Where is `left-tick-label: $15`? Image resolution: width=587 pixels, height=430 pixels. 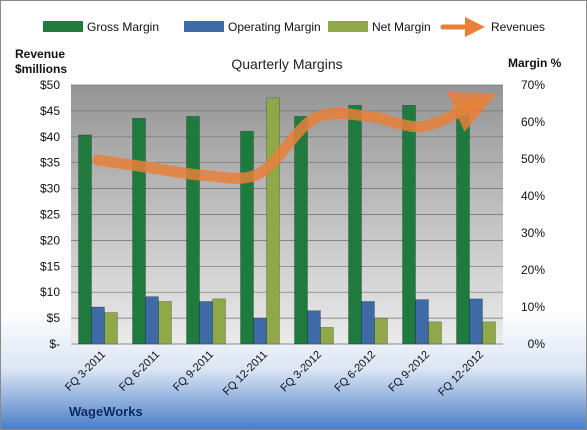 left-tick-label: $15 is located at coordinates (50, 266).